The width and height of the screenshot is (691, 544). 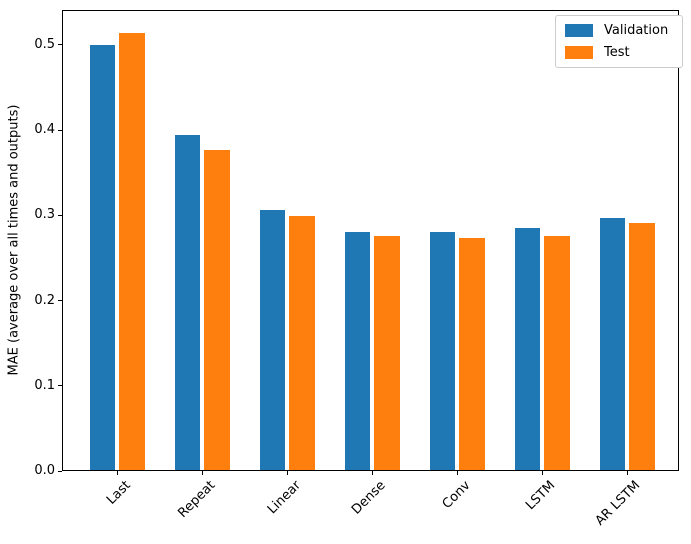 I want to click on bar-test-conv, so click(x=472, y=354).